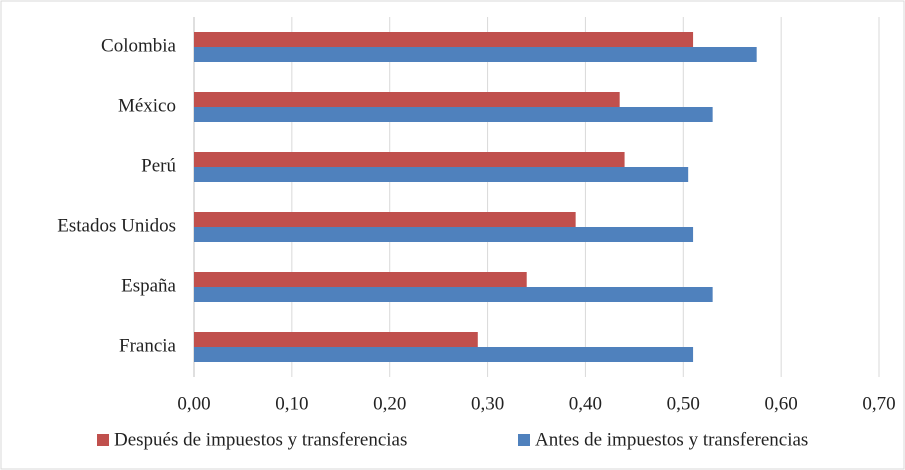 Image resolution: width=905 pixels, height=470 pixels. What do you see at coordinates (878, 403) in the screenshot?
I see `x-tick-label: 0,70` at bounding box center [878, 403].